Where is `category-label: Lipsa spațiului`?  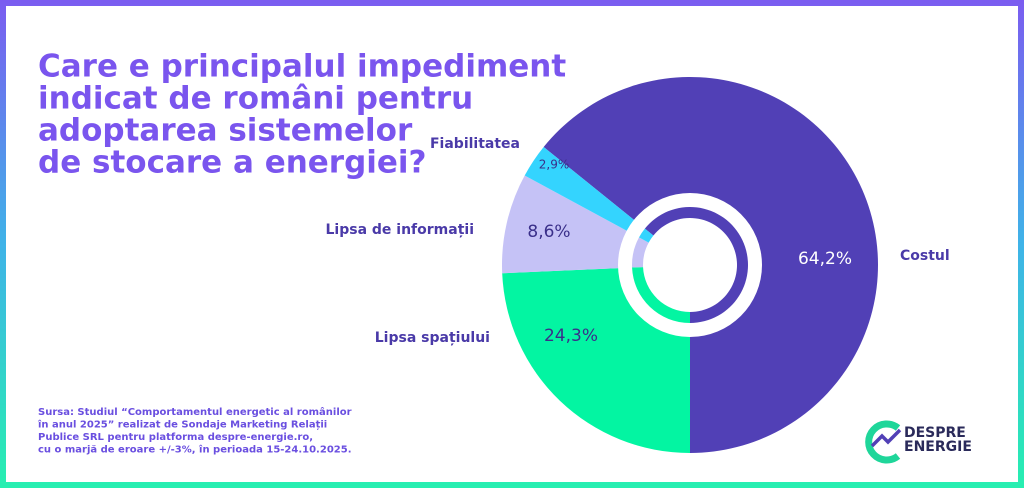
category-label: Lipsa spațiului is located at coordinates (432, 338).